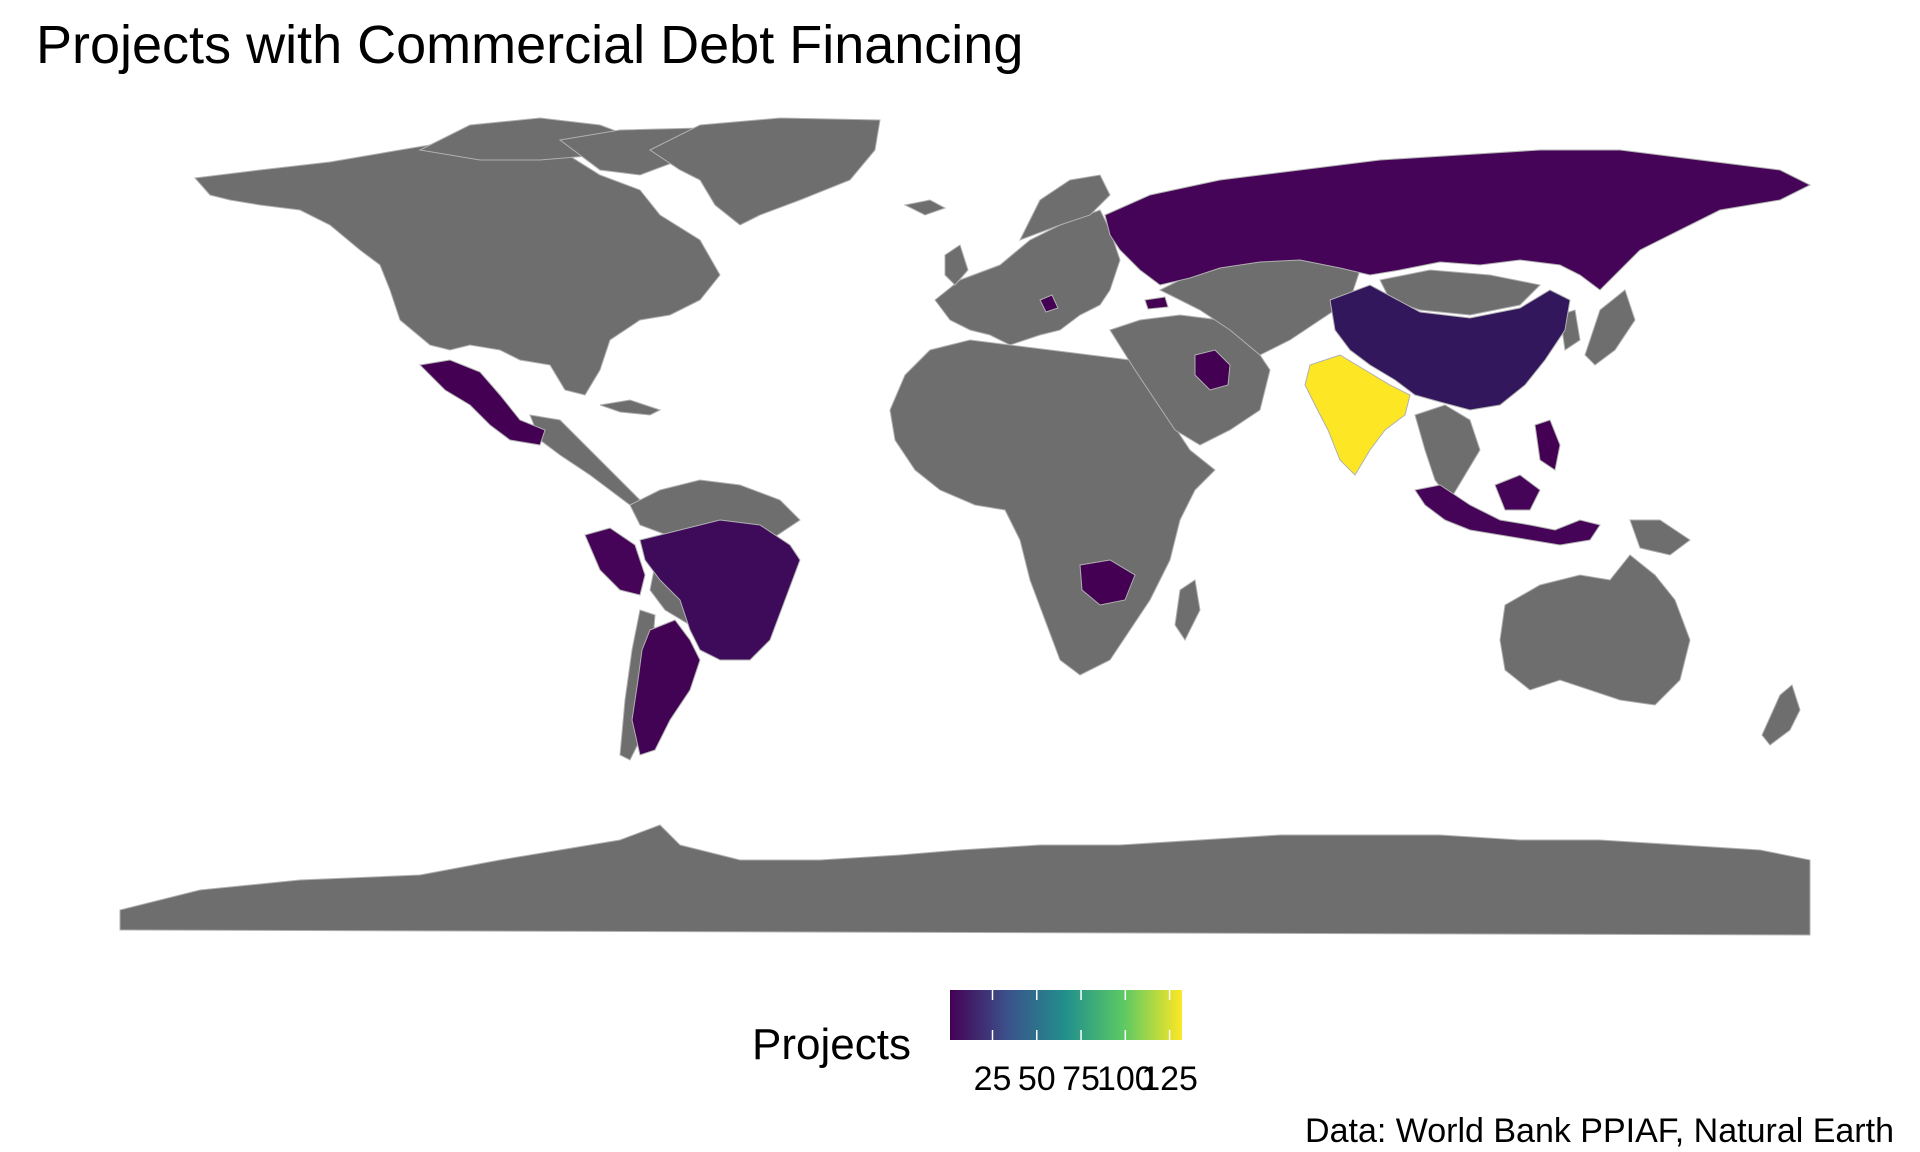 The height and width of the screenshot is (1152, 1920). I want to click on legend-tick-label: 125, so click(1169, 1079).